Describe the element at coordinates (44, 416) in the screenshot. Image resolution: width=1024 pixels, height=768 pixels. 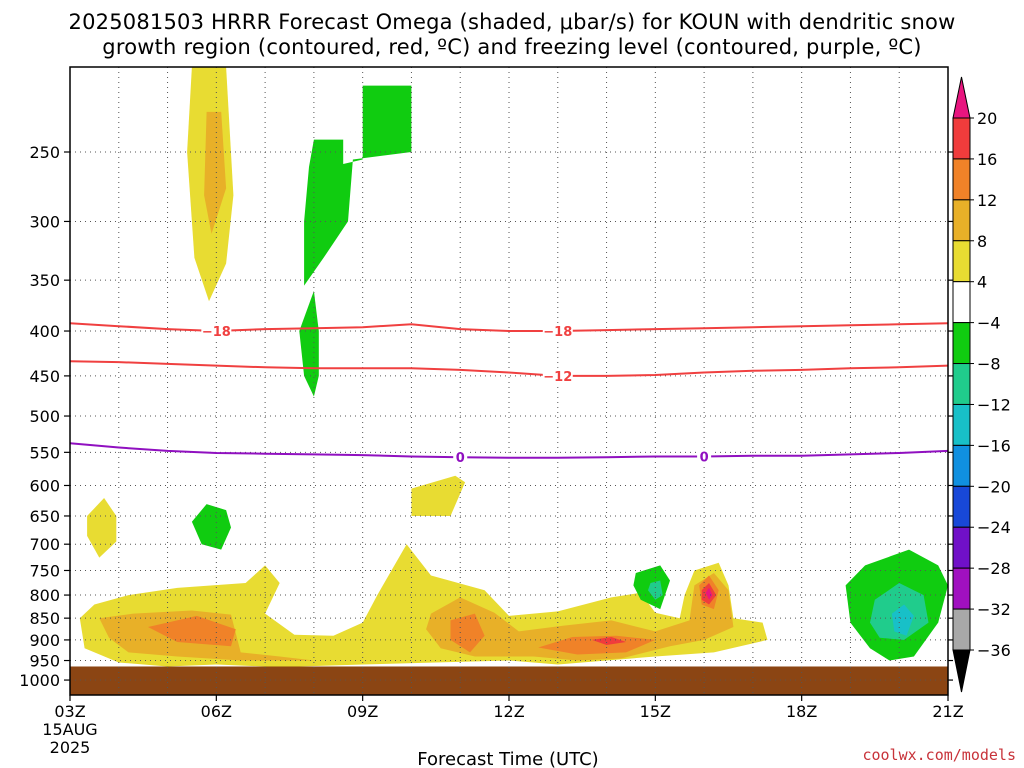
I see `y-tick-label: 500` at that location.